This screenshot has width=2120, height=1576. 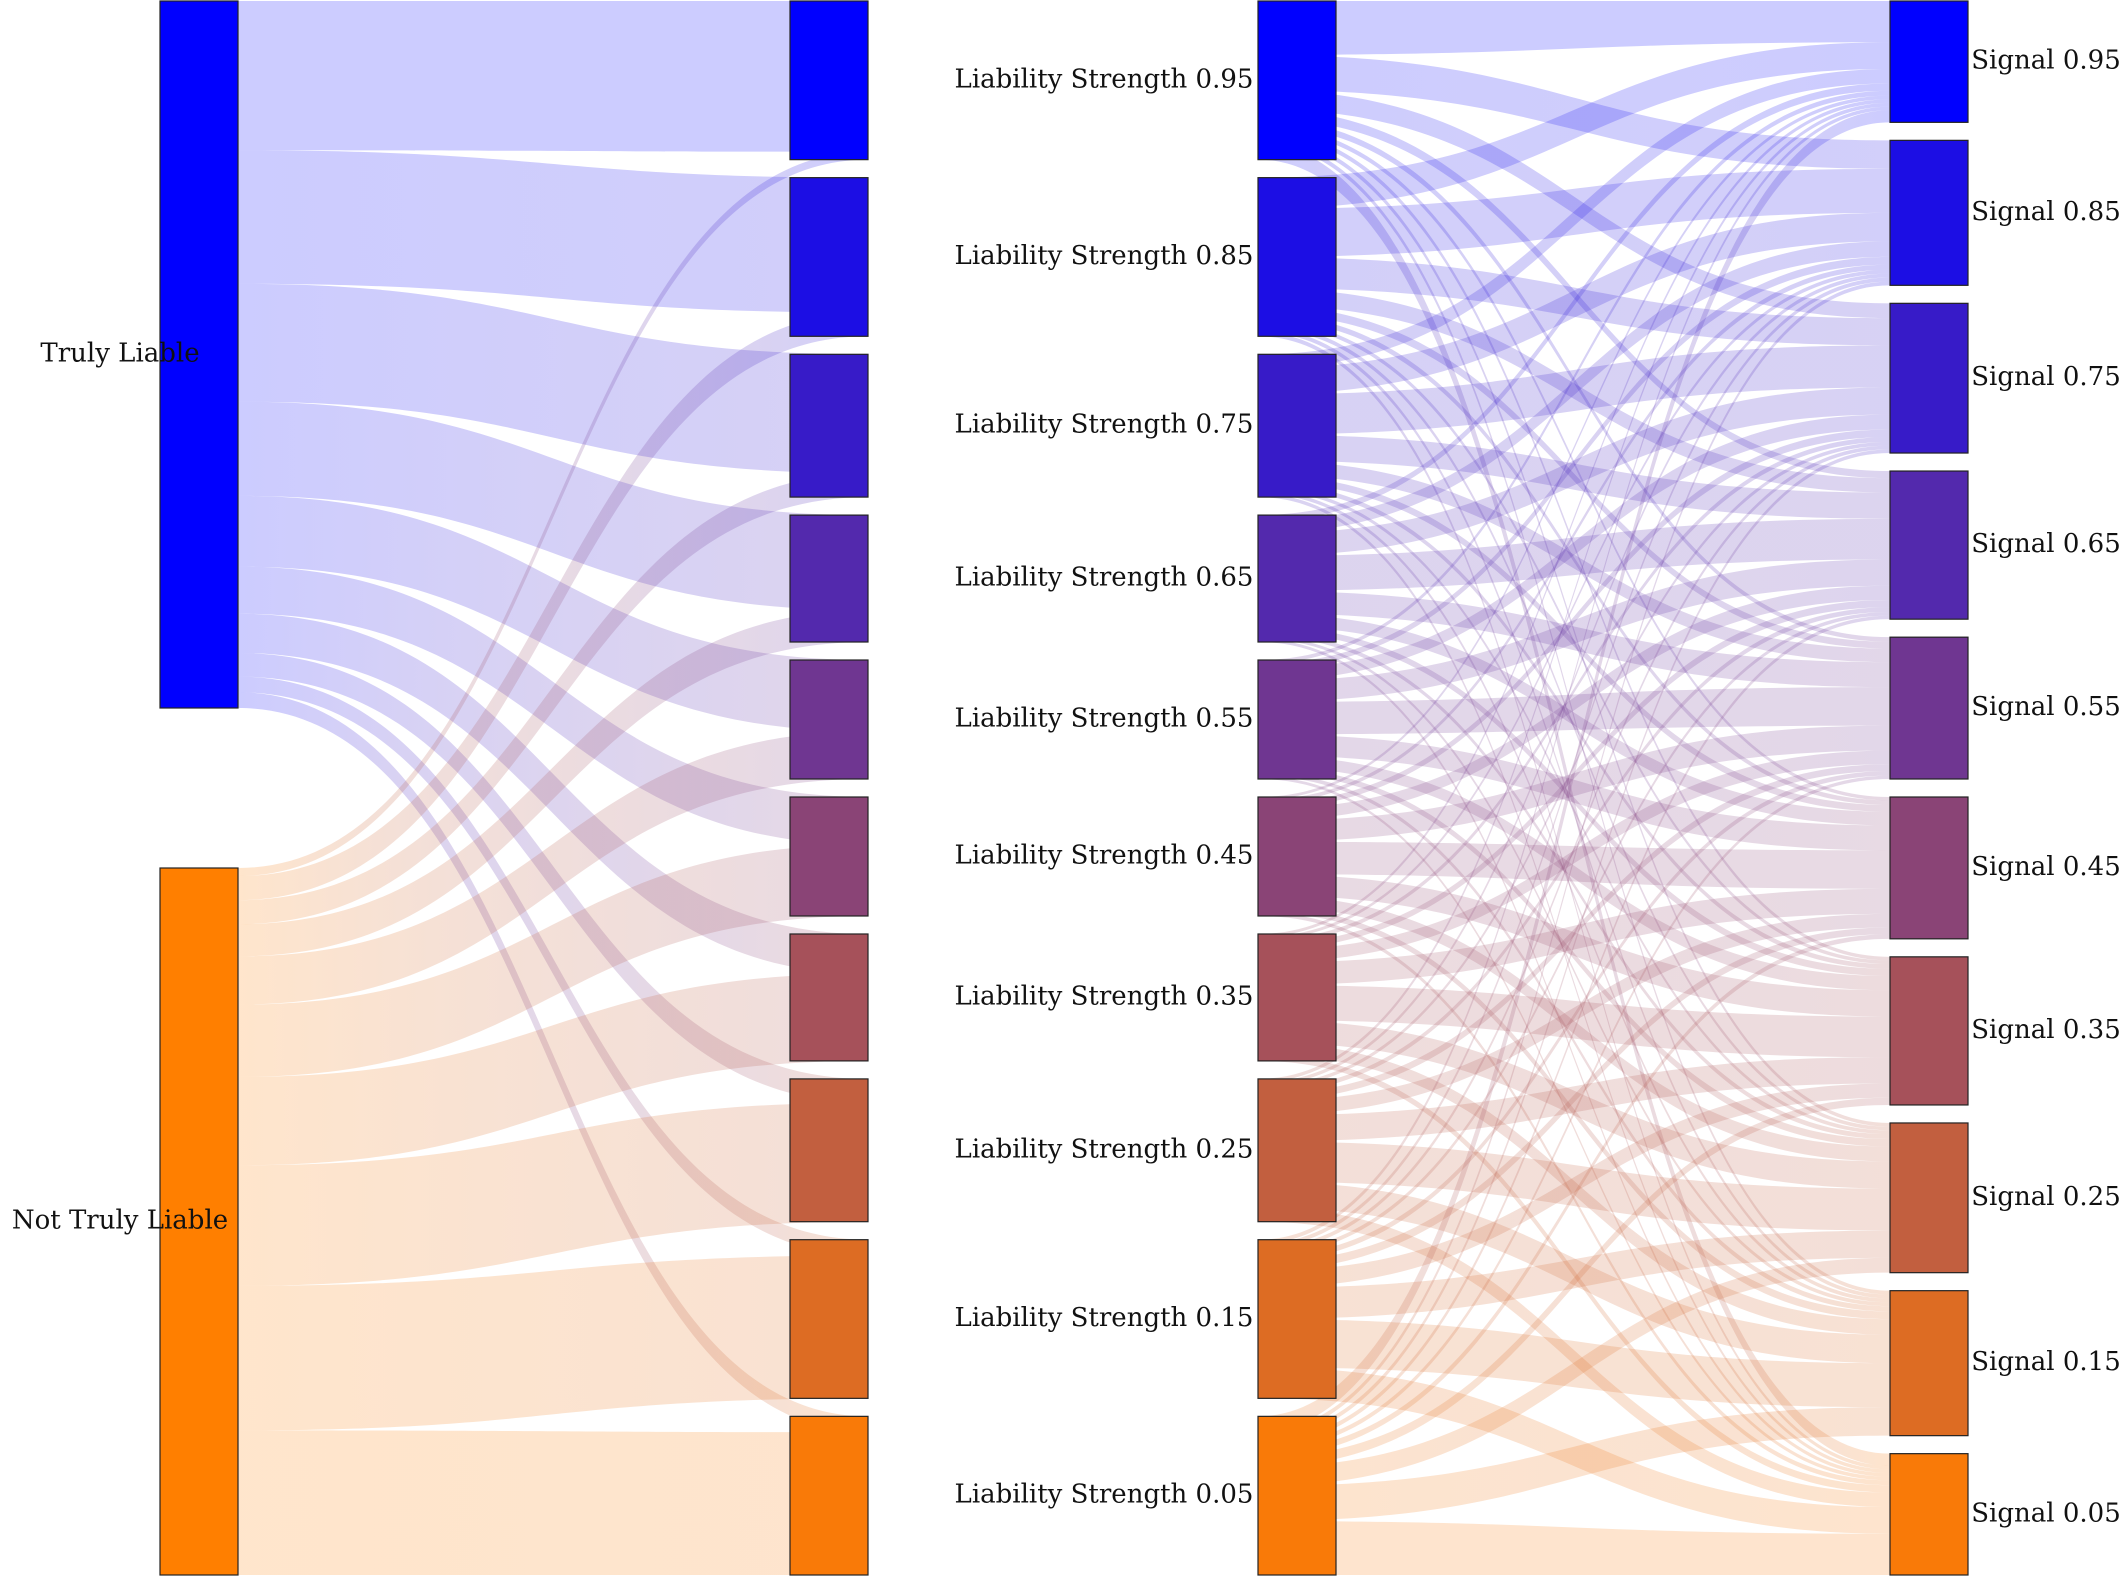 What do you see at coordinates (2045, 1362) in the screenshot?
I see `signal-label: Signal 0.15` at bounding box center [2045, 1362].